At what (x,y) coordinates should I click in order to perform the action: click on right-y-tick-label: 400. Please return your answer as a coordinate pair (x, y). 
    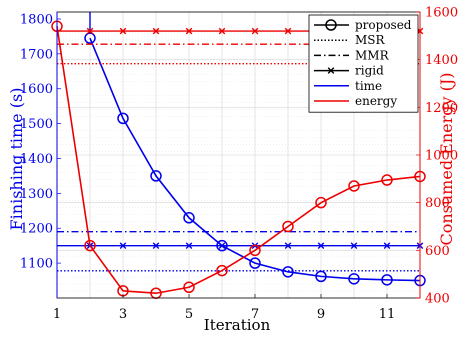
    Looking at the image, I should click on (437, 299).